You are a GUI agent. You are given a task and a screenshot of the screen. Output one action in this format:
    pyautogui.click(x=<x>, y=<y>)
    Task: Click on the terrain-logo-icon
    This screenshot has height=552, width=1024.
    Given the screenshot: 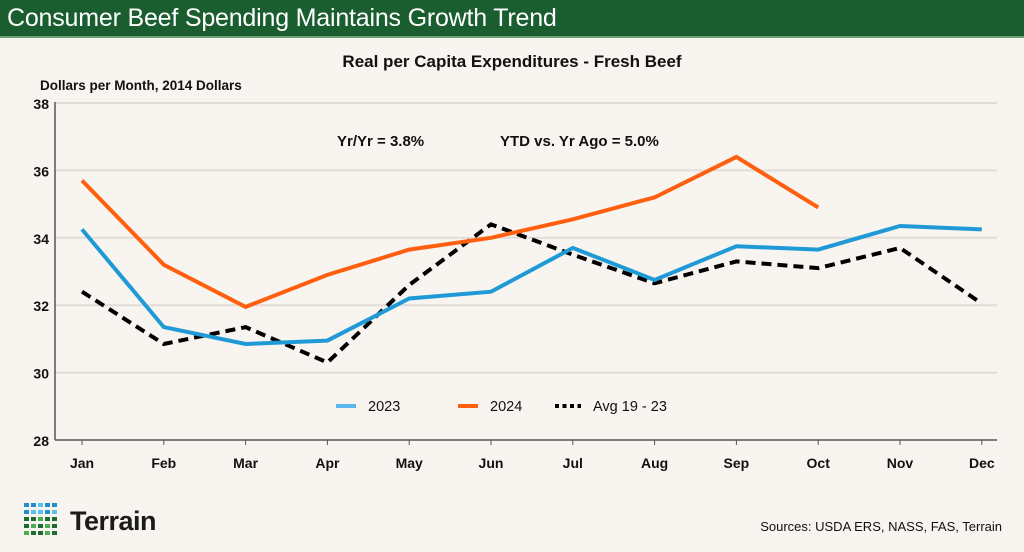 What is the action you would take?
    pyautogui.click(x=40, y=519)
    